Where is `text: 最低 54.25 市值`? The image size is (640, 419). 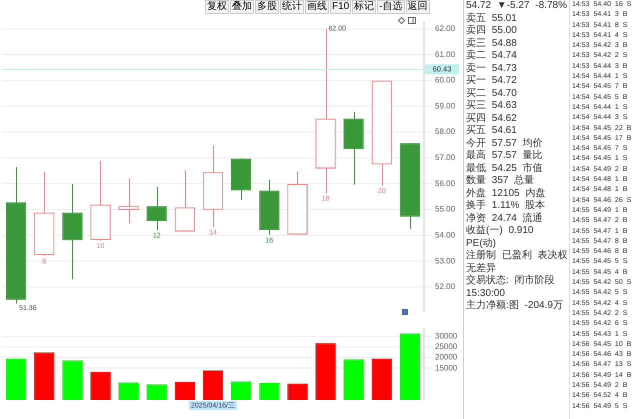 text: 最低 54.25 市值 is located at coordinates (505, 168).